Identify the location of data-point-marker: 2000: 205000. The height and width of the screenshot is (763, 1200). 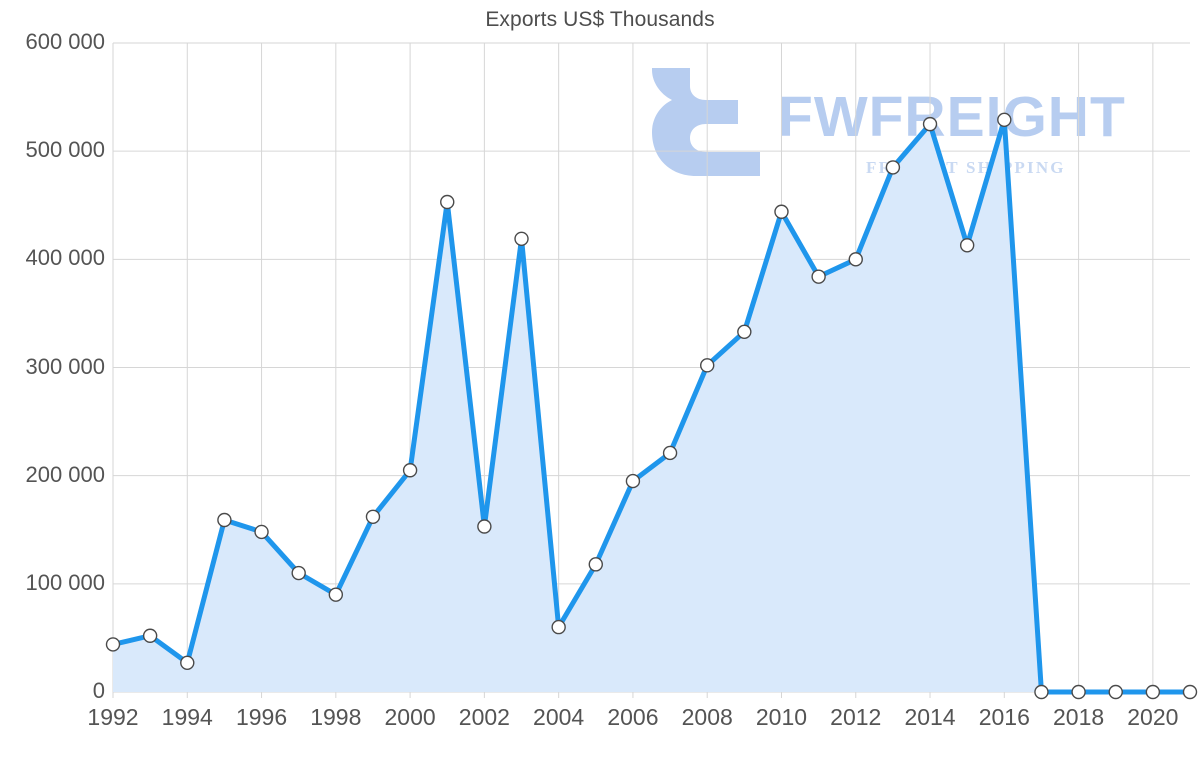
(410, 470).